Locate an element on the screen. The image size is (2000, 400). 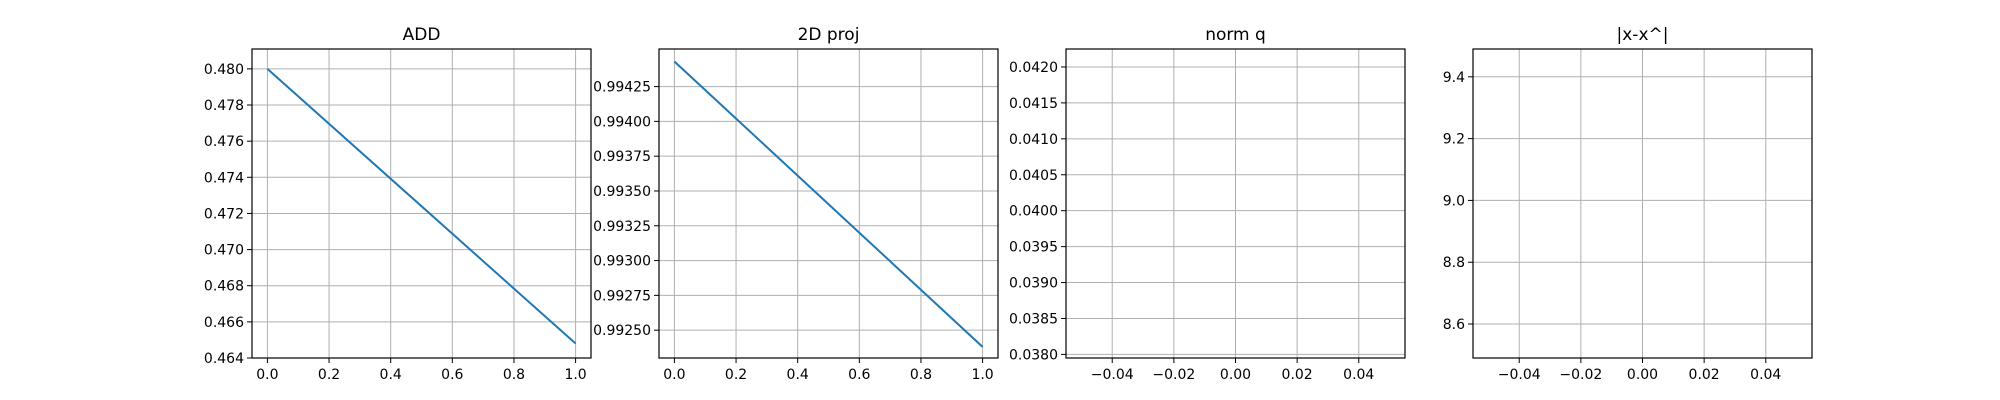
y-tick-label: 0.0380 is located at coordinates (1033, 355).